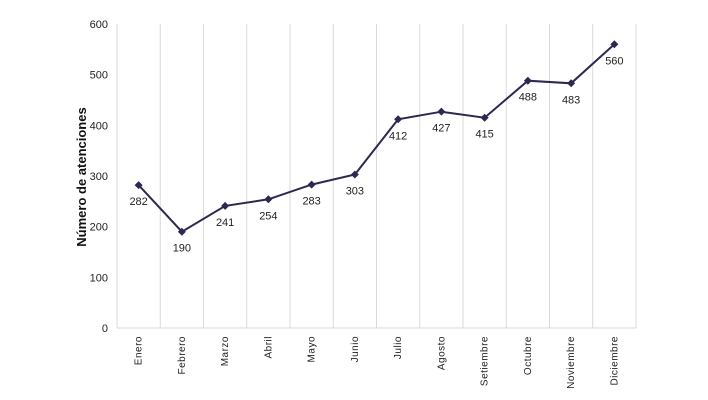 The image size is (708, 400). Describe the element at coordinates (99, 25) in the screenshot. I see `y-tick-label: 600` at that location.